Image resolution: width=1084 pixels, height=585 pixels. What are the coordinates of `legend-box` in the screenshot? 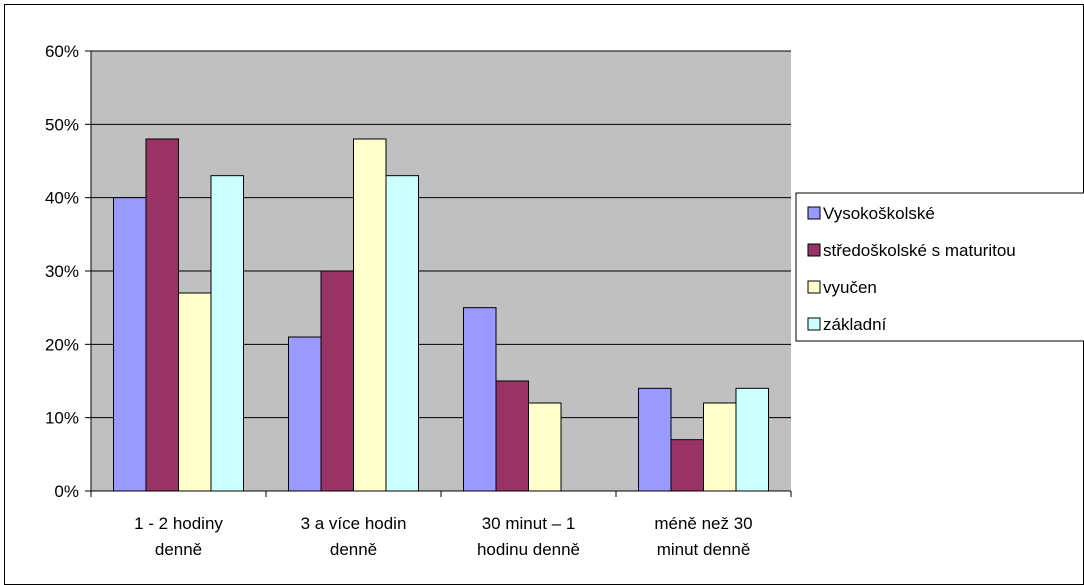 It's located at (939, 267).